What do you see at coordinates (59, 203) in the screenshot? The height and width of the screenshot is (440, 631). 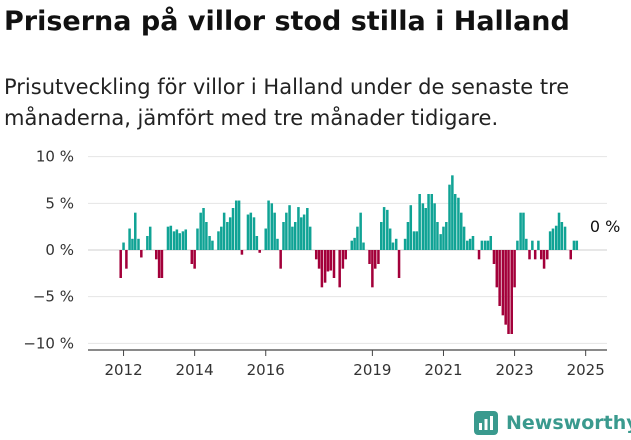 I see `y-tick-label: 5 %` at bounding box center [59, 203].